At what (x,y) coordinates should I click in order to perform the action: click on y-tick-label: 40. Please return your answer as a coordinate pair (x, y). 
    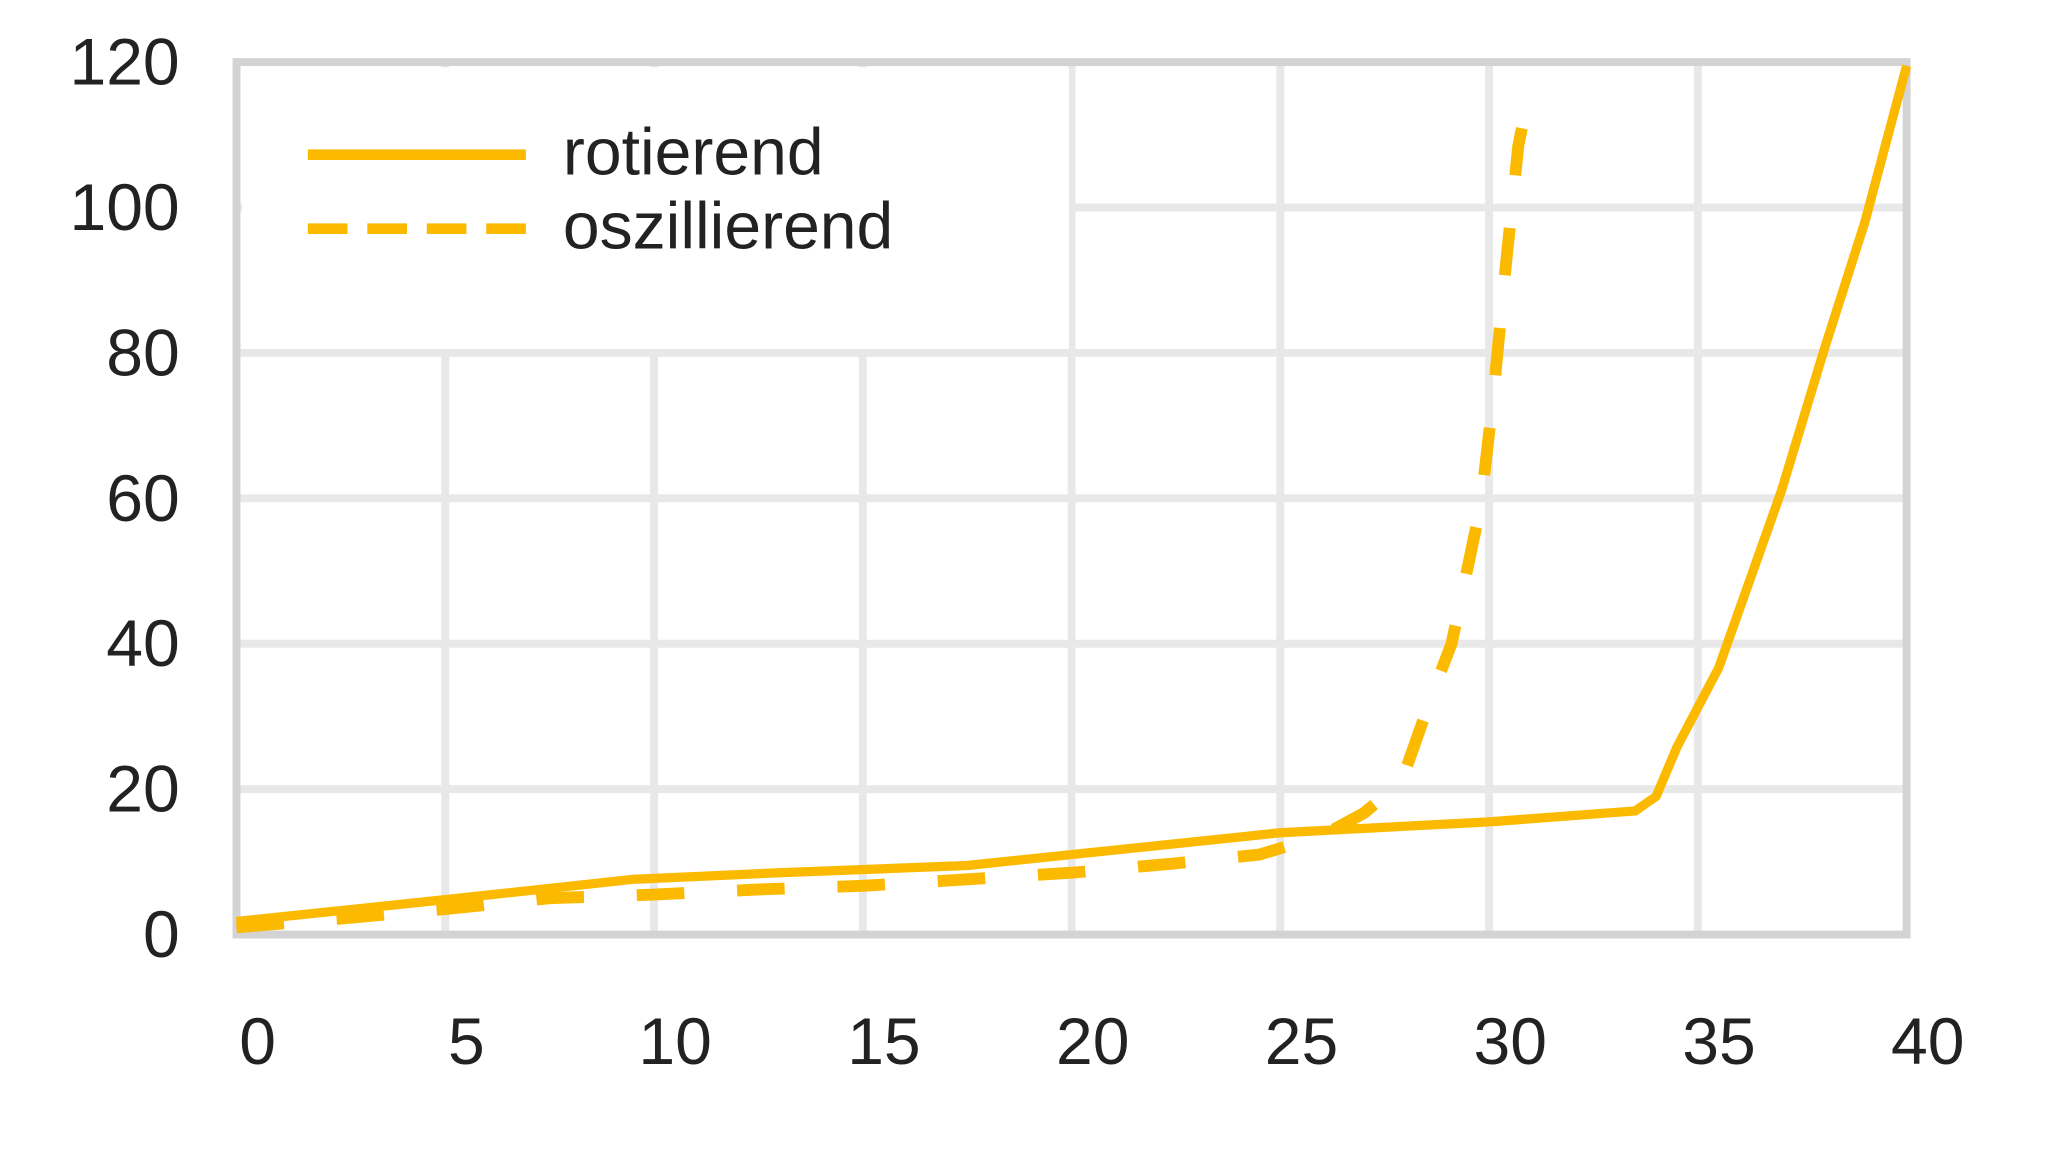
    Looking at the image, I should click on (142, 644).